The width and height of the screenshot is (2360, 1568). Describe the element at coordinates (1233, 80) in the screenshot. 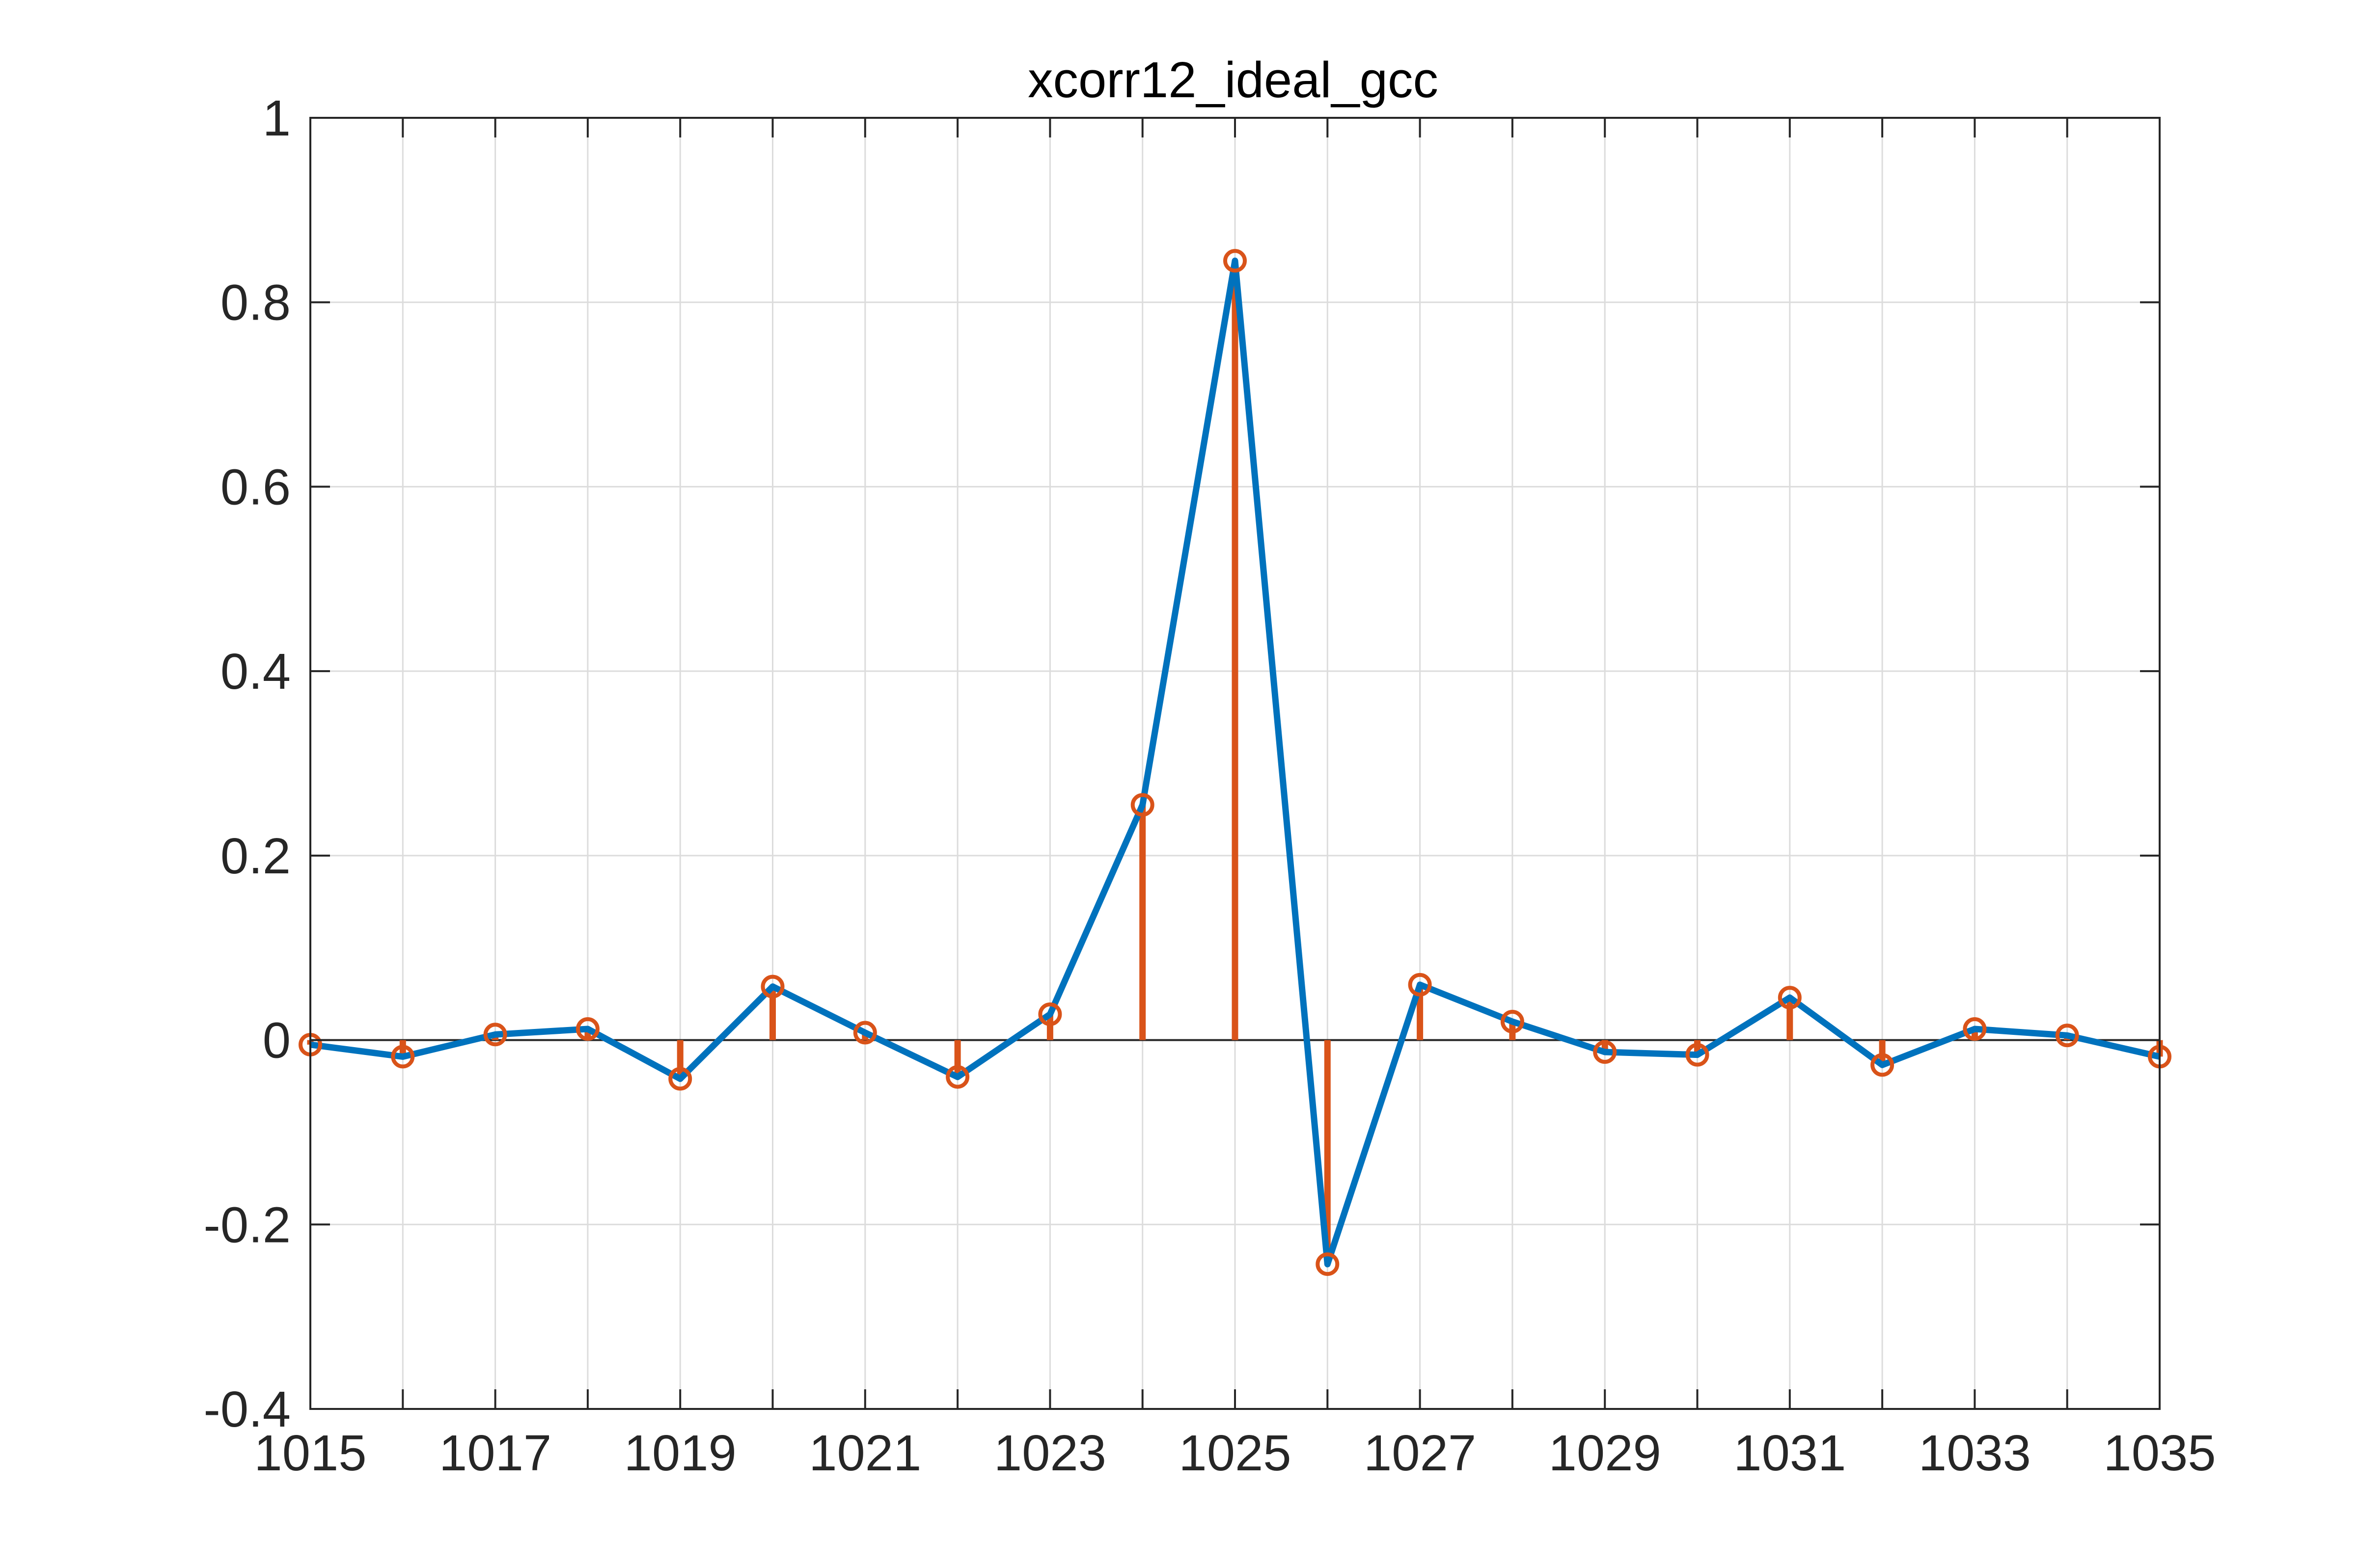

I see `chart-title: xcorr12_ideal_gcc` at that location.